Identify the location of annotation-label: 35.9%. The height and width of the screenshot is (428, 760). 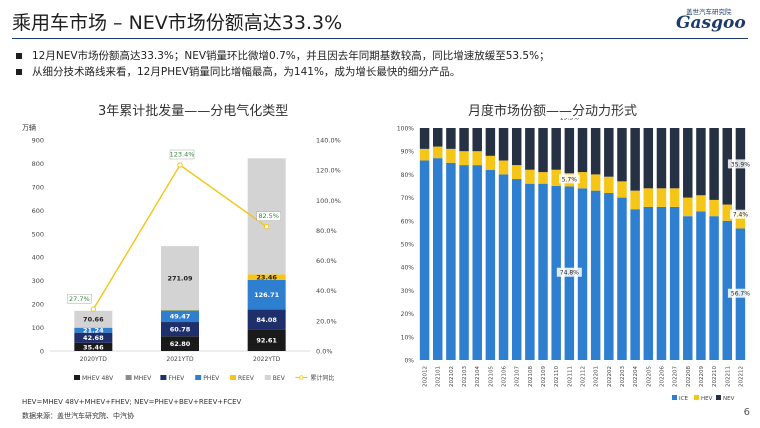
(740, 164).